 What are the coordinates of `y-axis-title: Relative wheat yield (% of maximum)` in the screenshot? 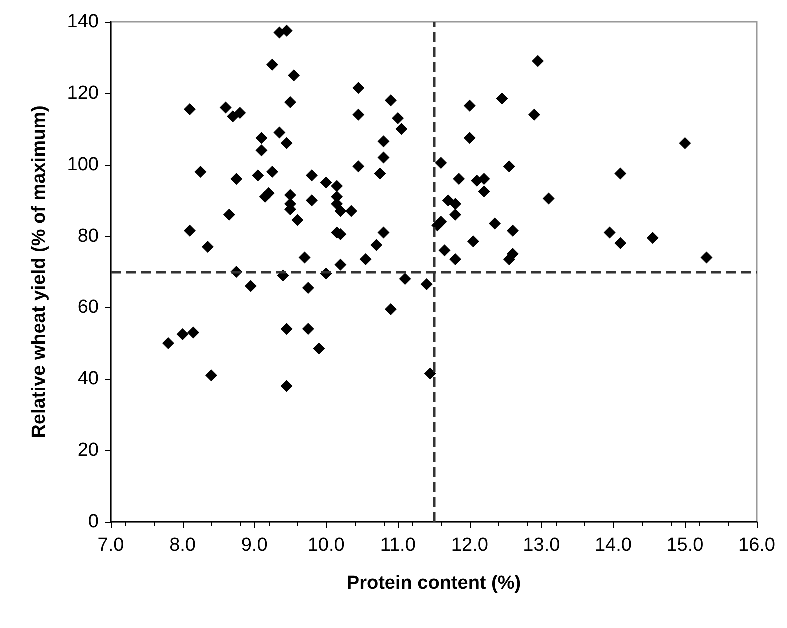 It's located at (39, 272).